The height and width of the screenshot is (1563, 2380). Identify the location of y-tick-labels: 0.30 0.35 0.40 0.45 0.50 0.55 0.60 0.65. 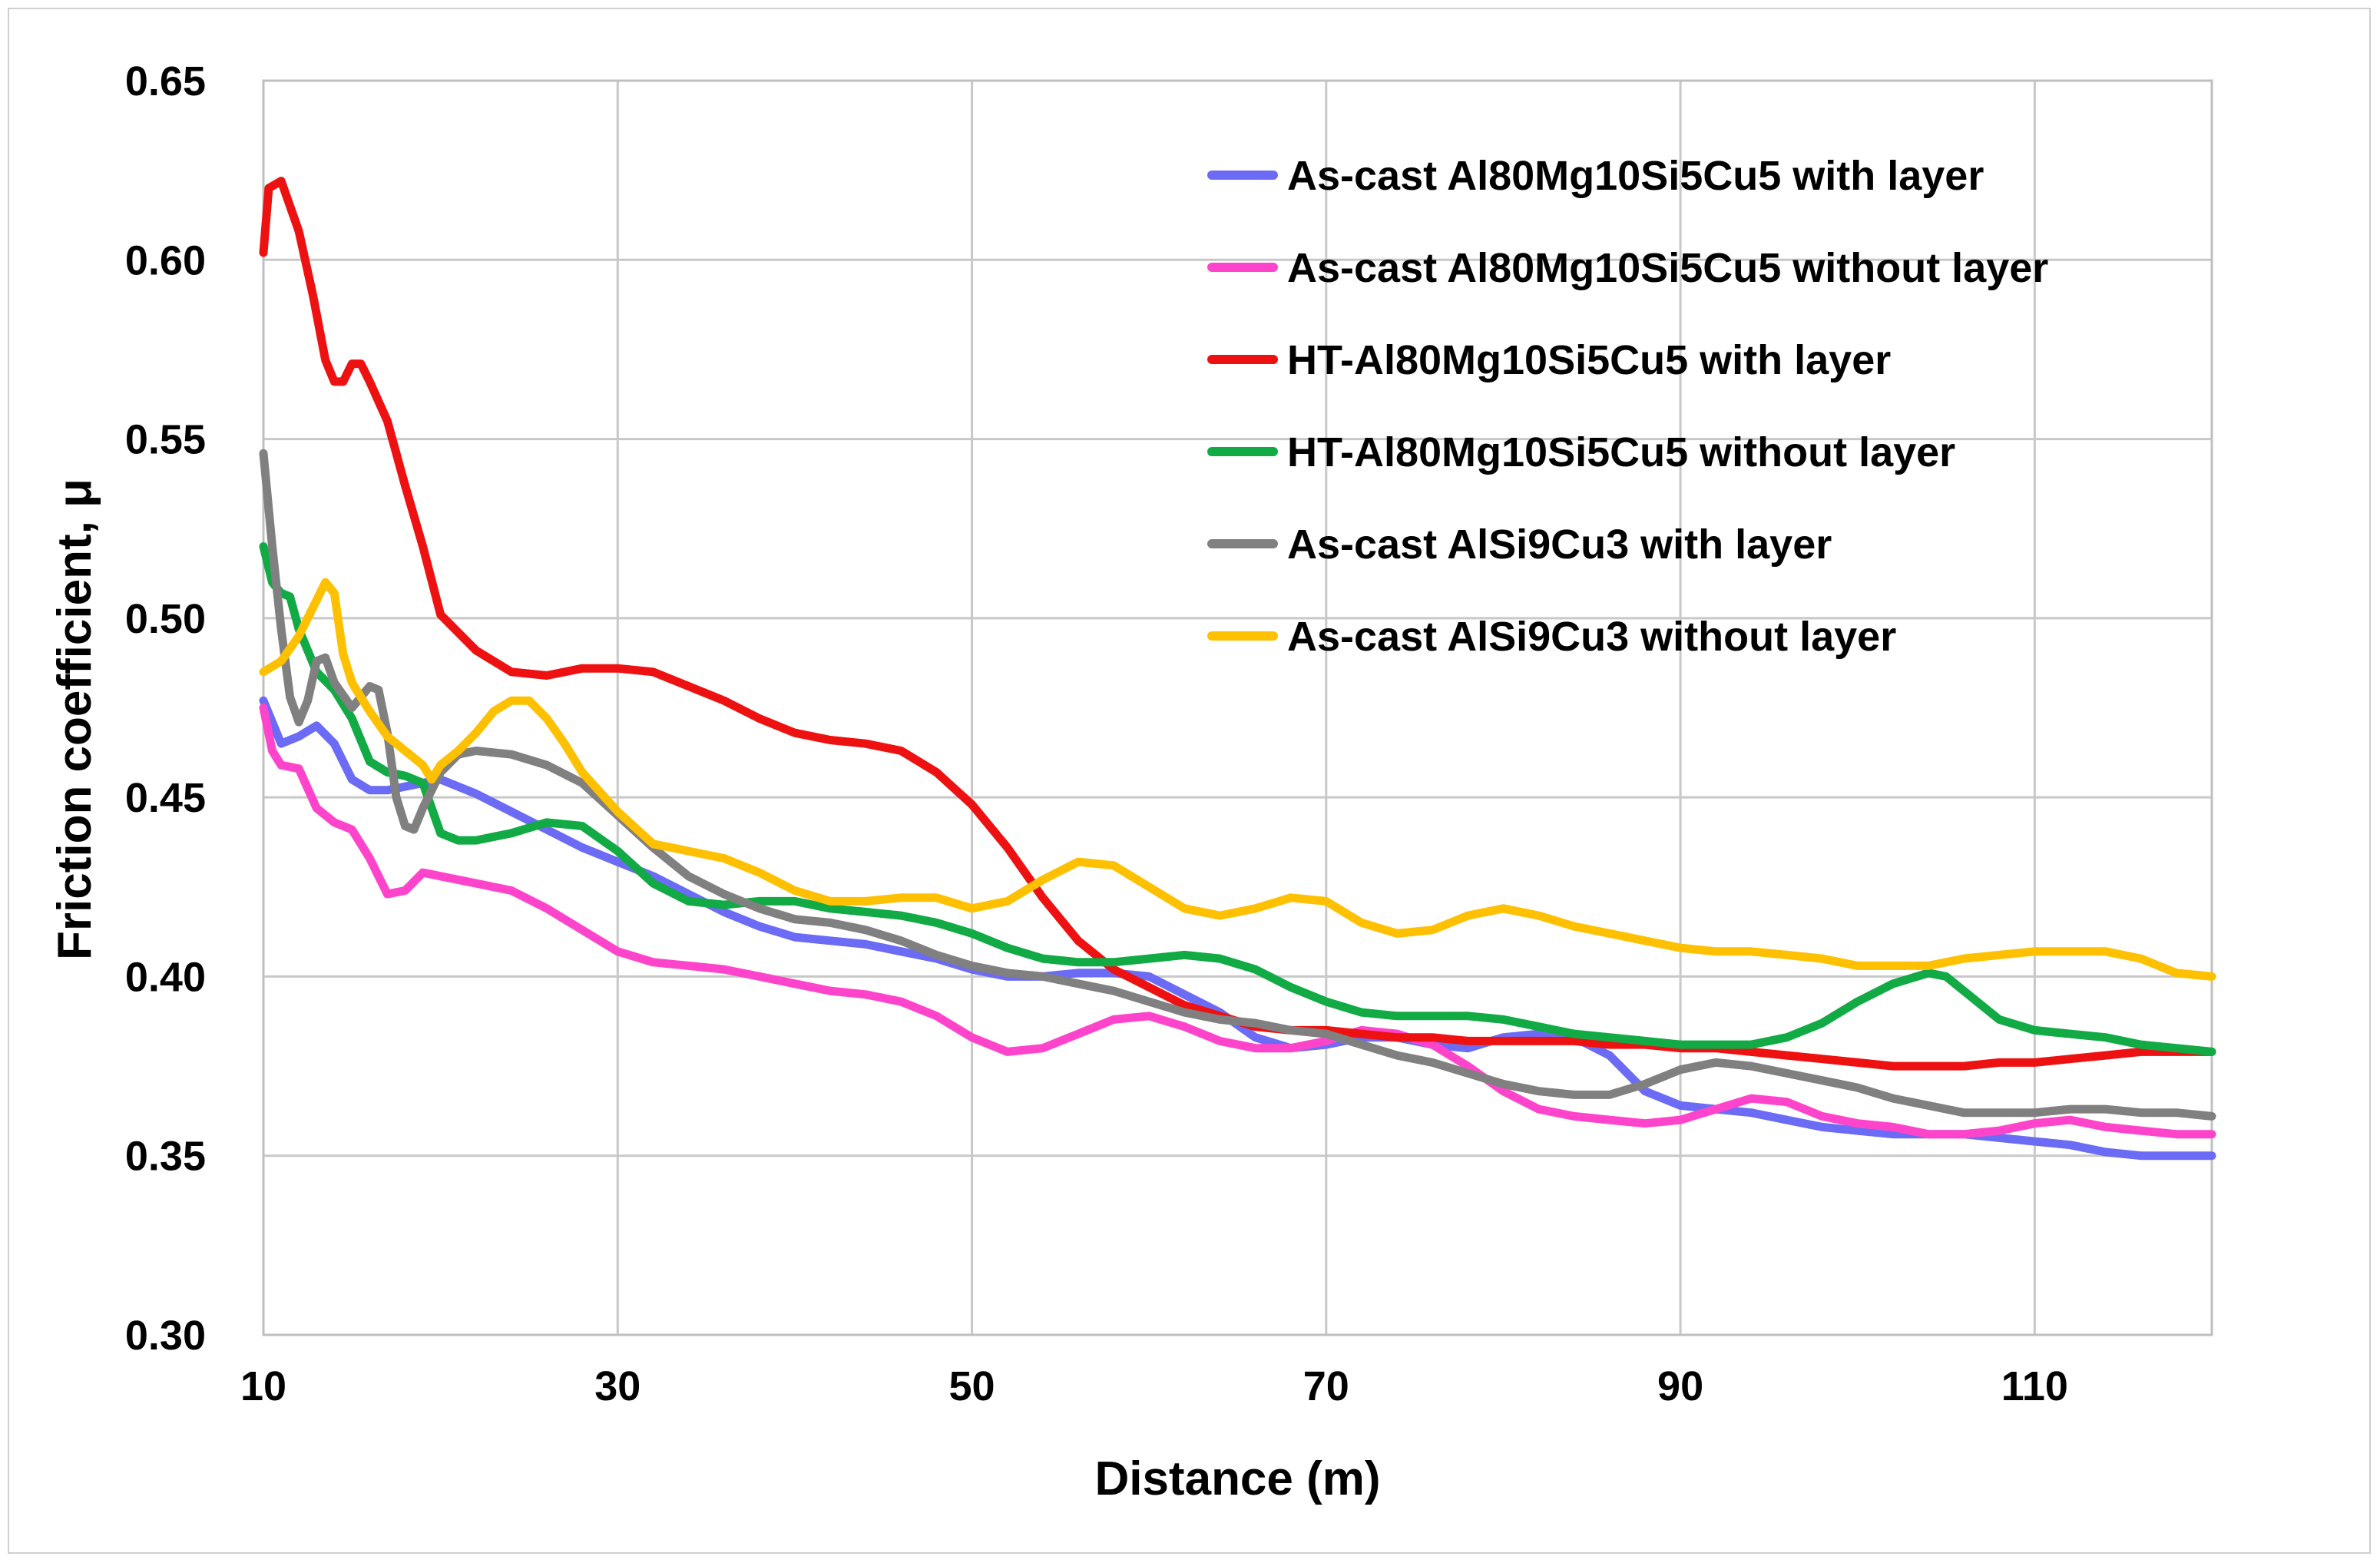
(165, 708).